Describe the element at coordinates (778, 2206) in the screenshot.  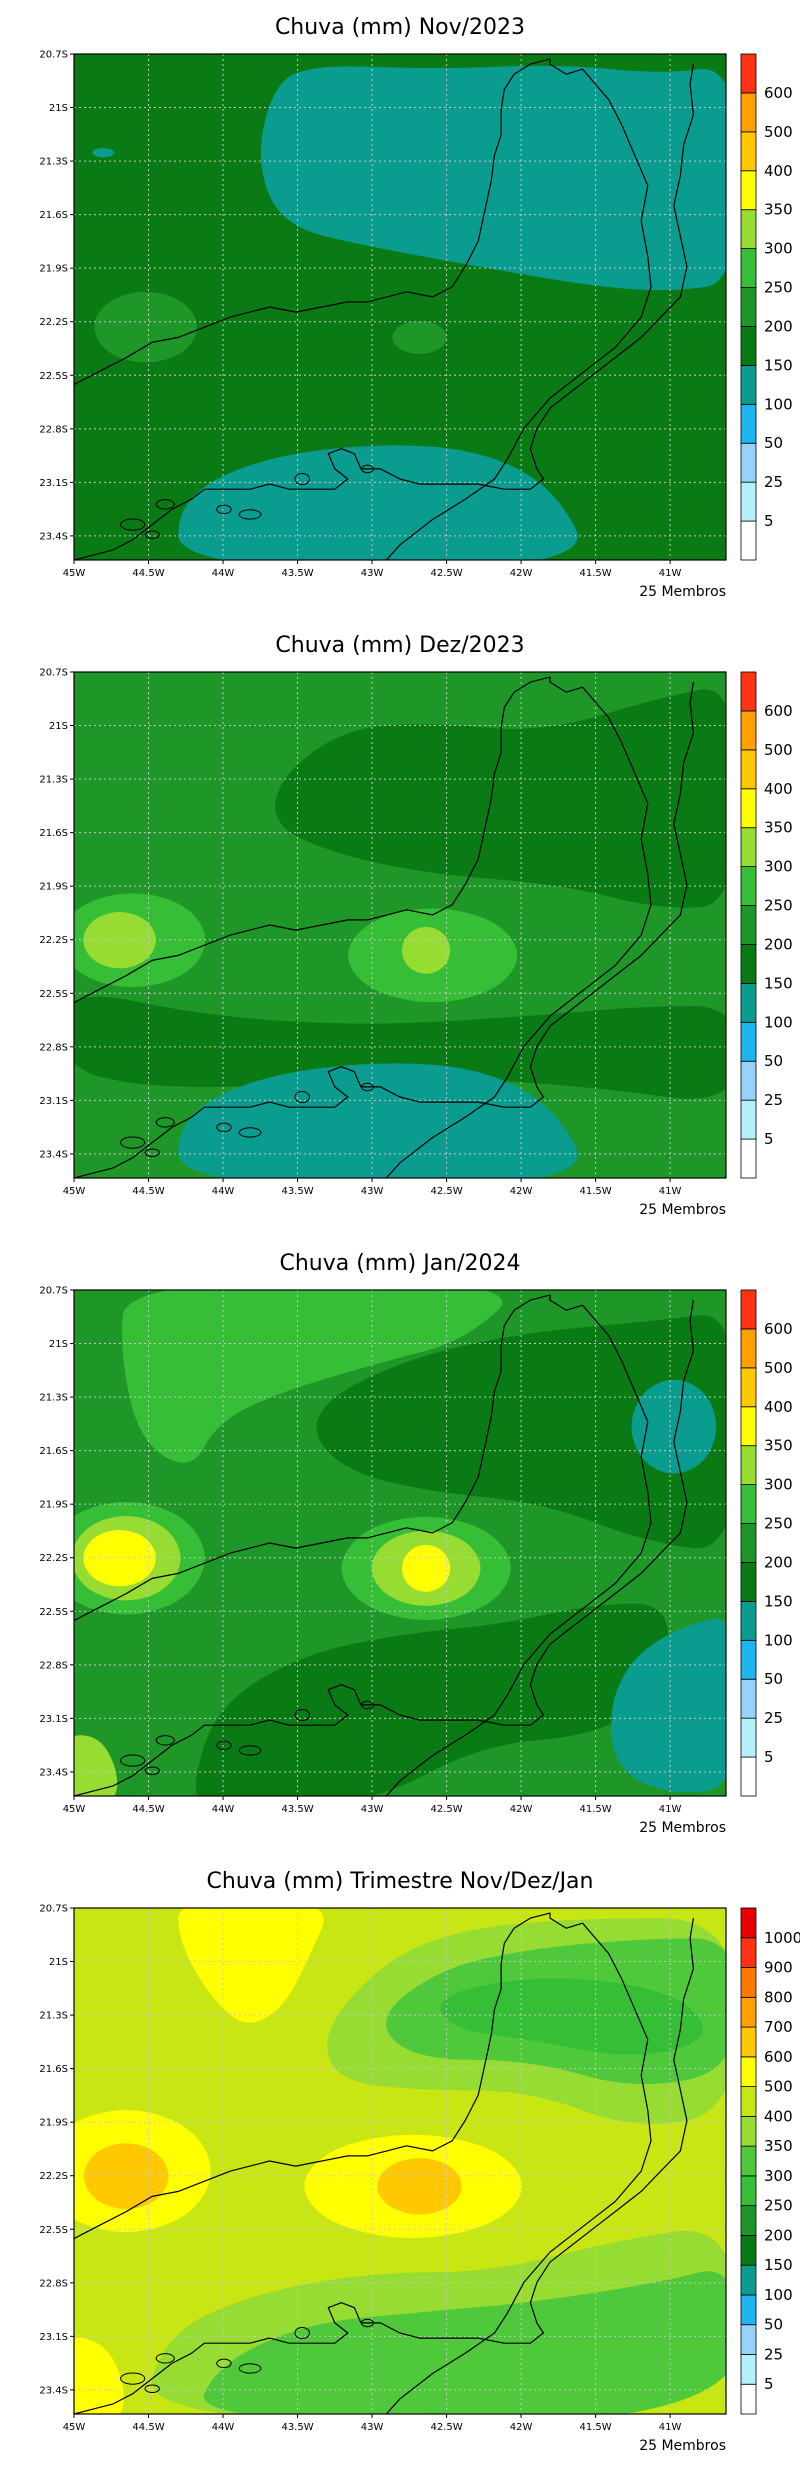
I see `colorbar-level-label: 250` at that location.